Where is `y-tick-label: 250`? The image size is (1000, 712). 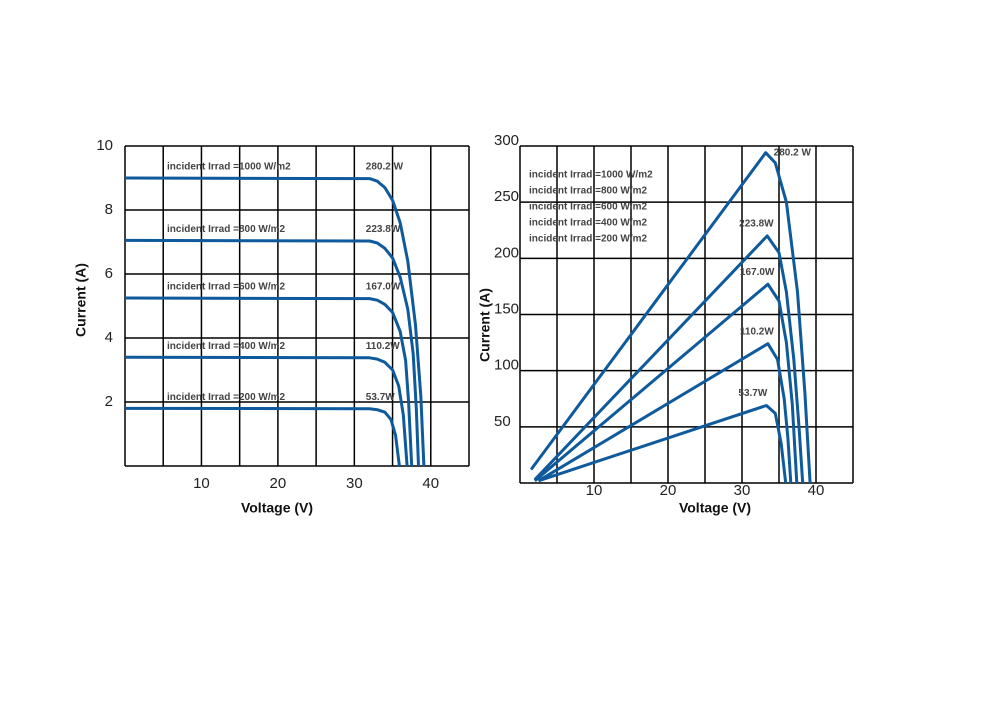 y-tick-label: 250 is located at coordinates (506, 196).